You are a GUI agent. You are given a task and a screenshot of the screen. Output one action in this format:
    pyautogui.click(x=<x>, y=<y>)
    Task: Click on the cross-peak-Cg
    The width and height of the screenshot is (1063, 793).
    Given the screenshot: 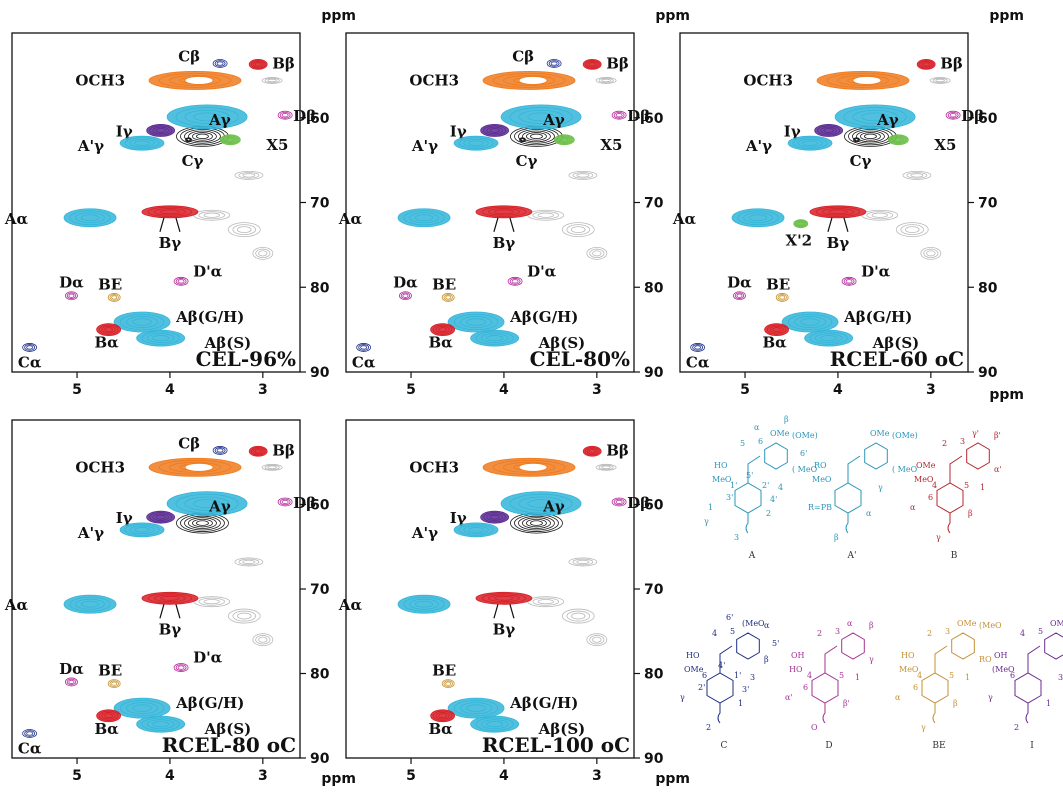 What is the action you would take?
    pyautogui.click(x=188, y=140)
    